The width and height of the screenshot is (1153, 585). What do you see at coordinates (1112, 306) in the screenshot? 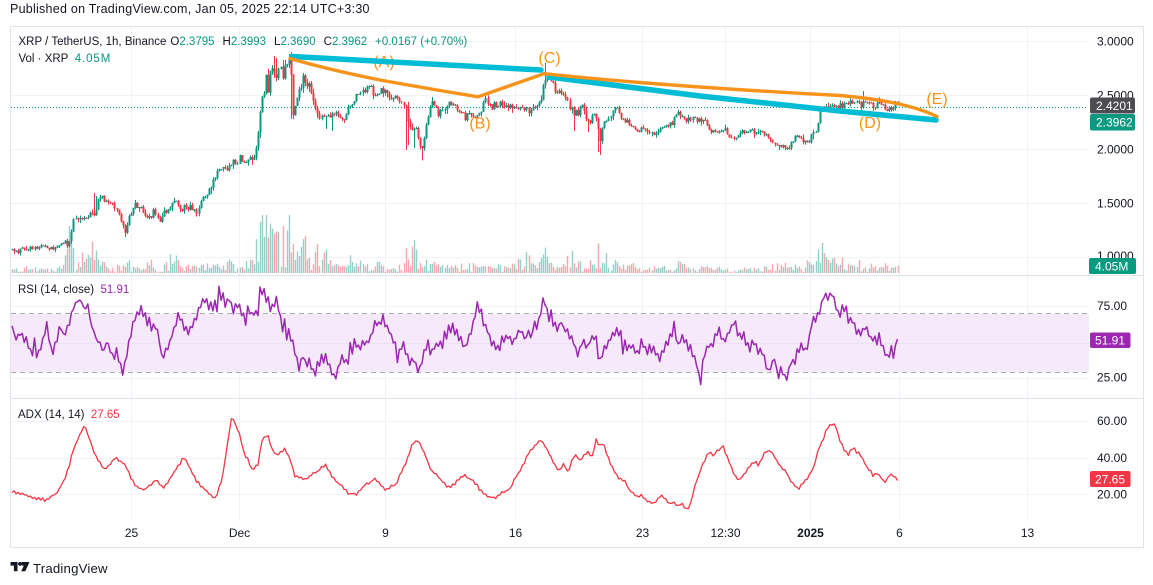
I see `svg-text: 75.00` at bounding box center [1112, 306].